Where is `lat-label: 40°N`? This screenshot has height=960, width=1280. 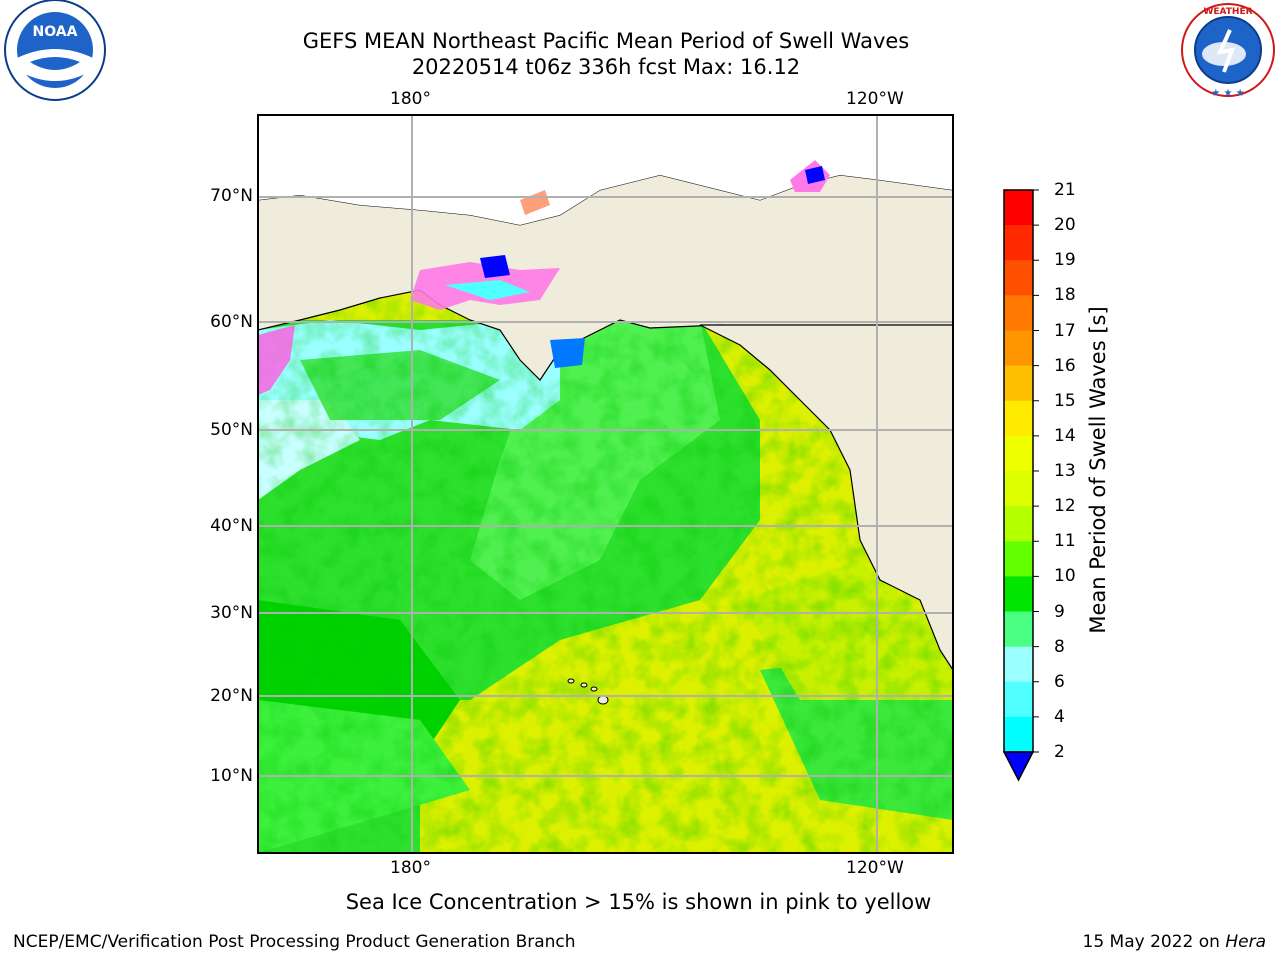
lat-label: 40°N is located at coordinates (231, 526).